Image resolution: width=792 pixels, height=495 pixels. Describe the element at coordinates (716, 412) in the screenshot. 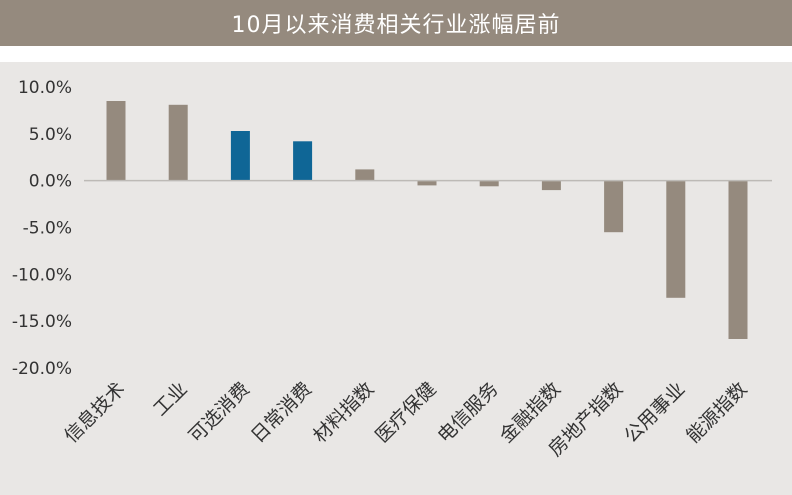

I see `x-category-label: 能源指数` at that location.